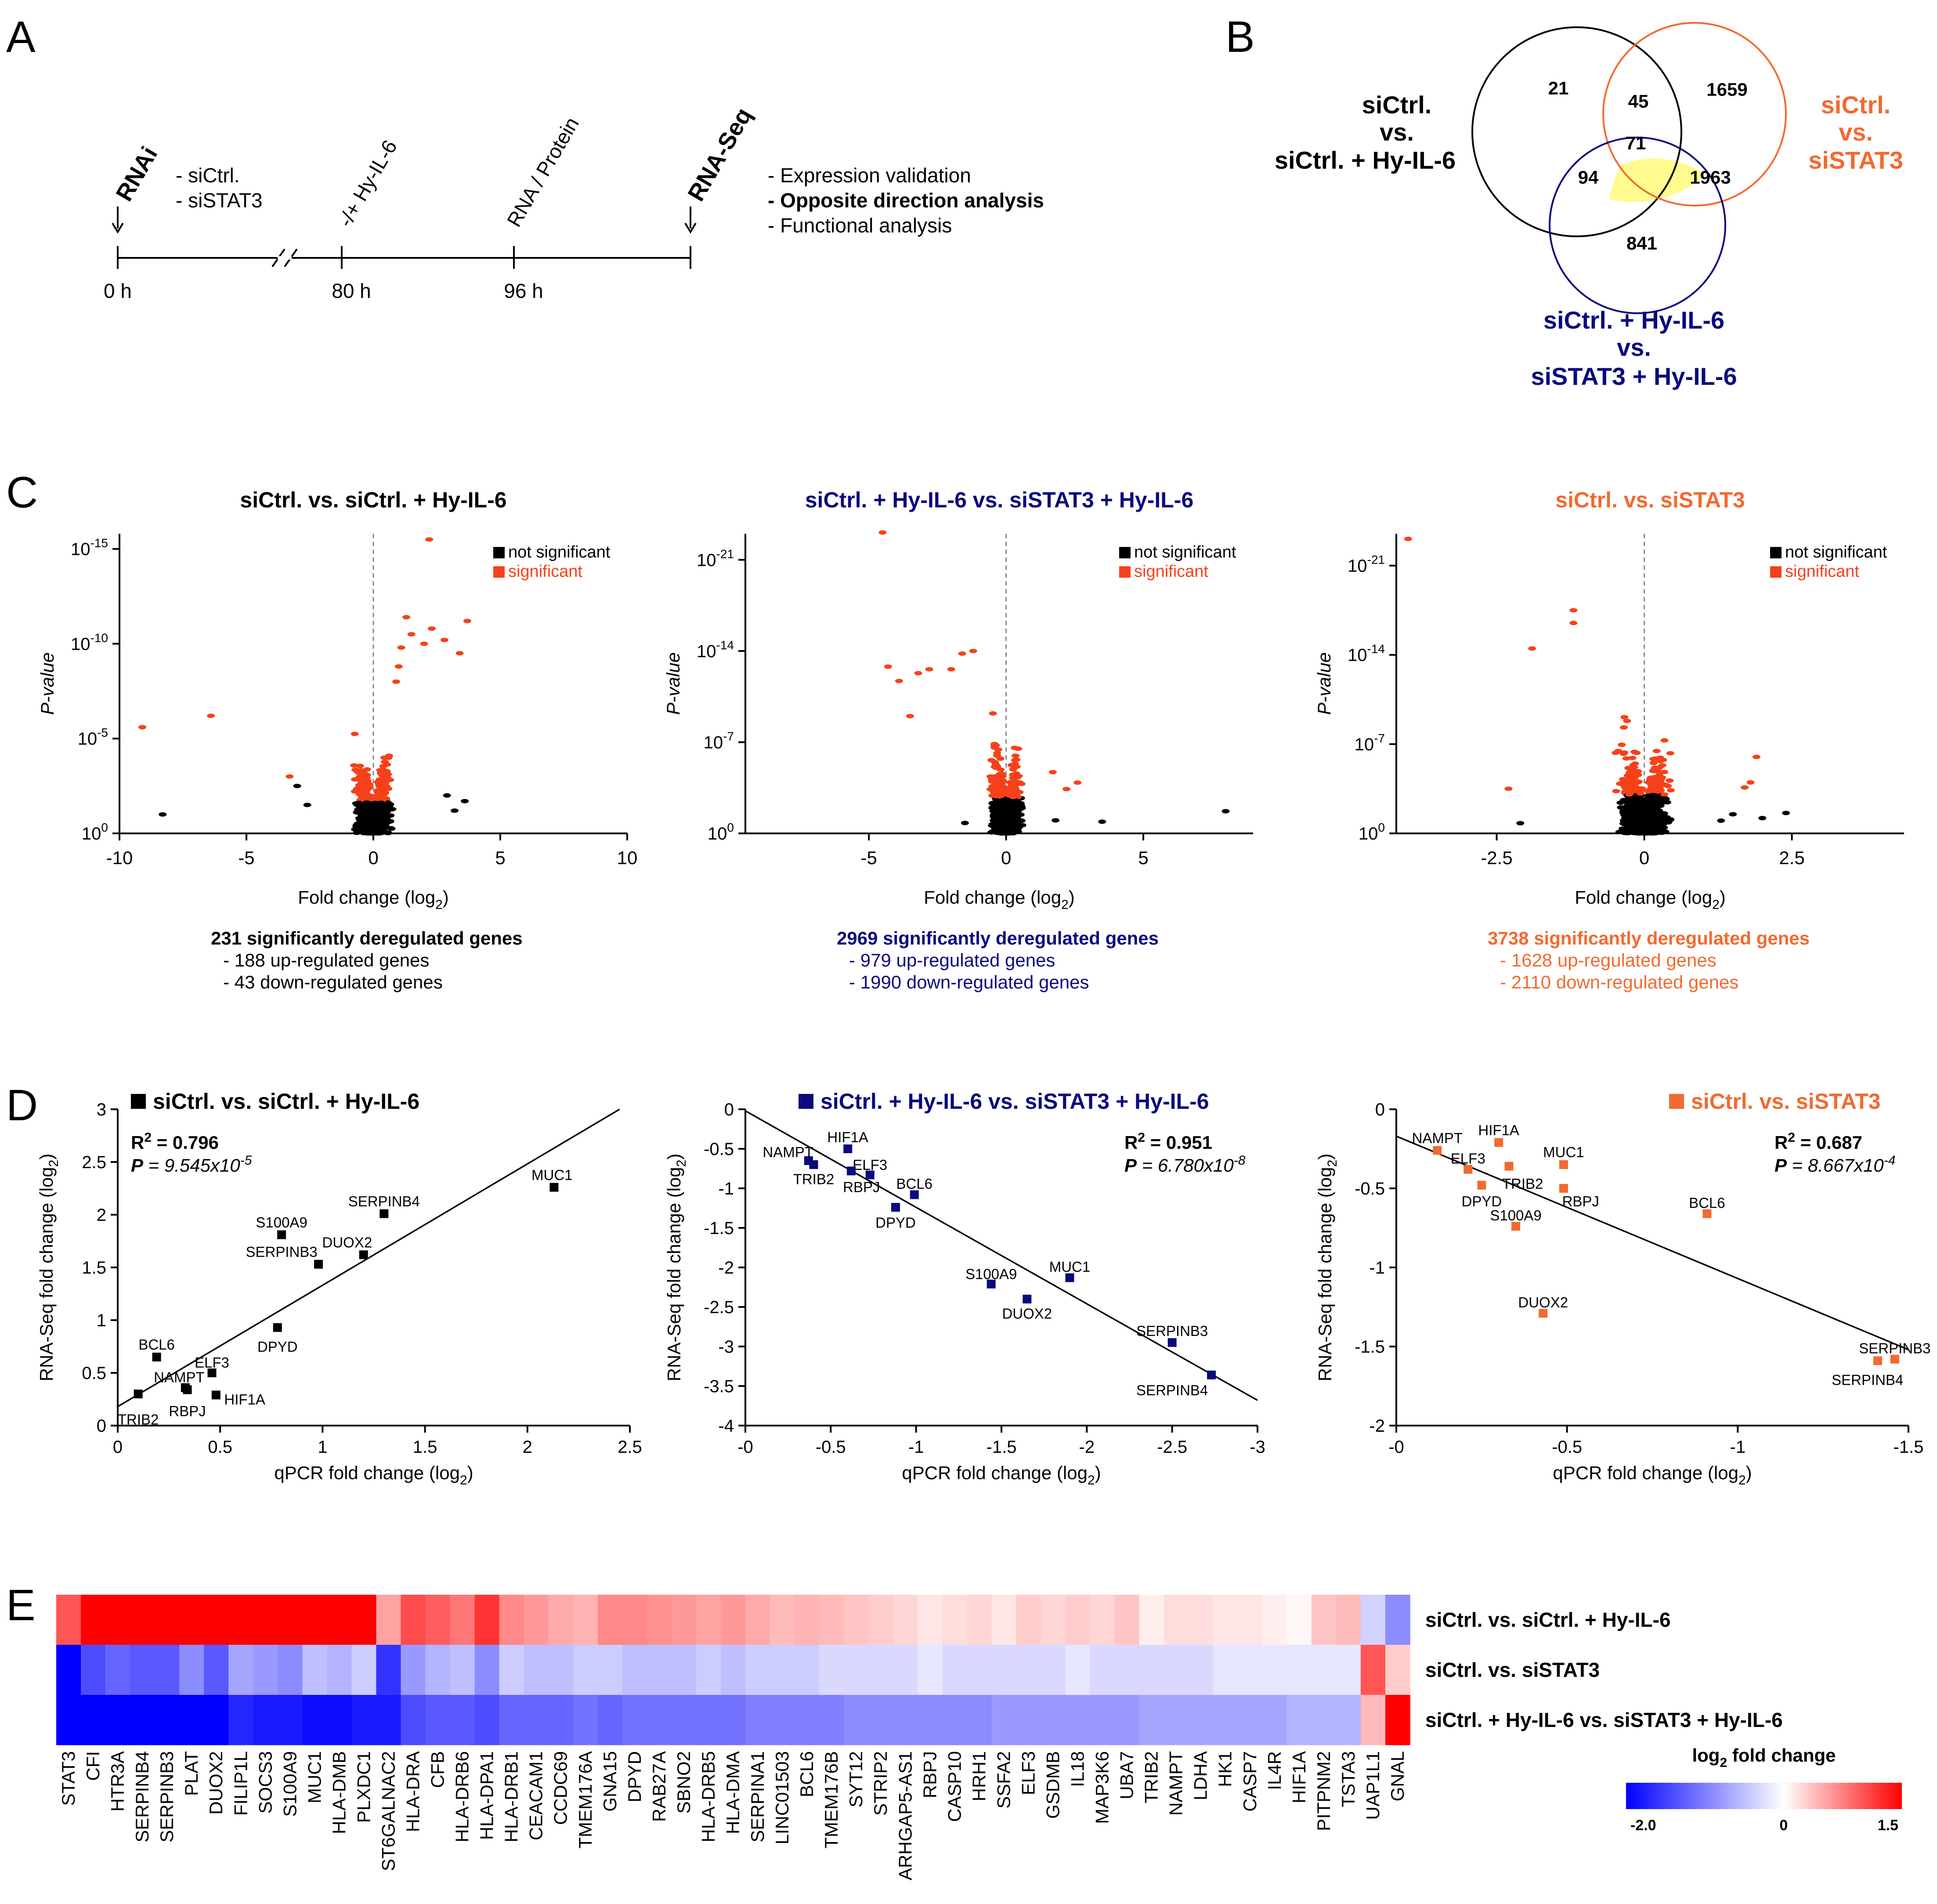 The height and width of the screenshot is (1904, 1937). Describe the element at coordinates (720, 154) in the screenshot. I see `rnaseq-label: RNA-Seq` at that location.